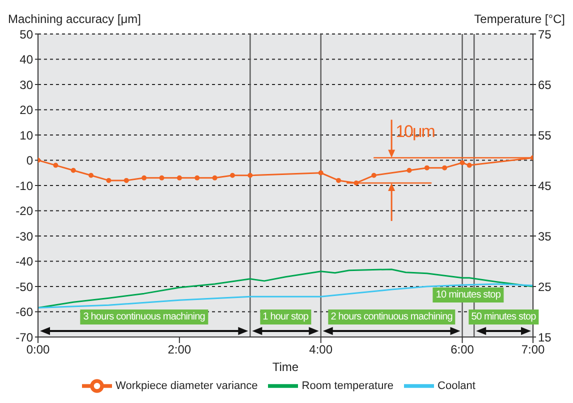 This screenshot has width=573, height=403. I want to click on x-tick-label: 6:00, so click(462, 349).